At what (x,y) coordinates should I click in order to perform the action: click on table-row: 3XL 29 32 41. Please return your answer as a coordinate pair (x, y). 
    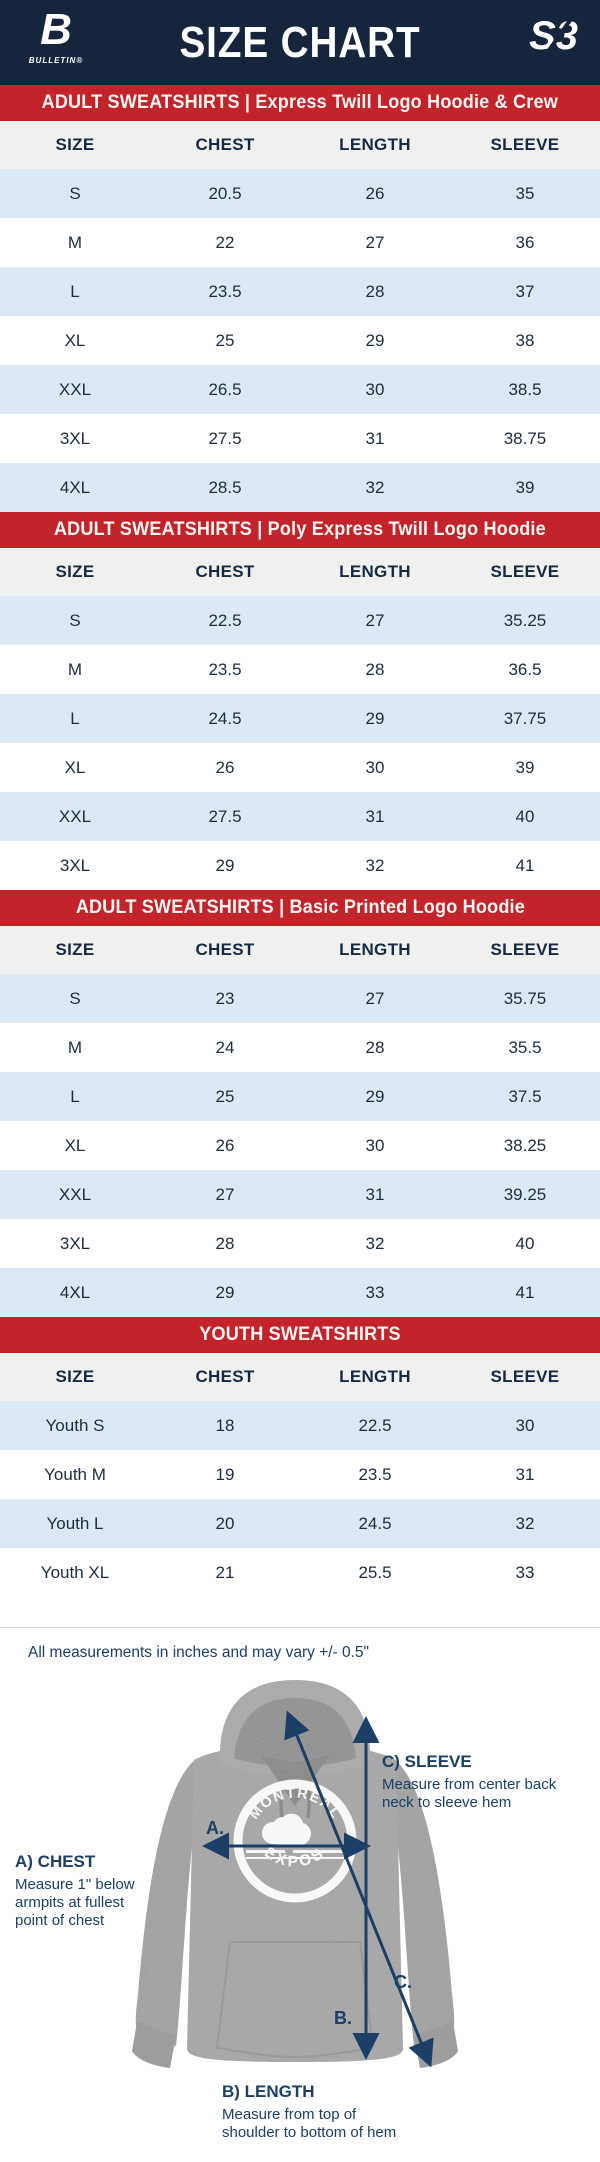
    Looking at the image, I should click on (300, 865).